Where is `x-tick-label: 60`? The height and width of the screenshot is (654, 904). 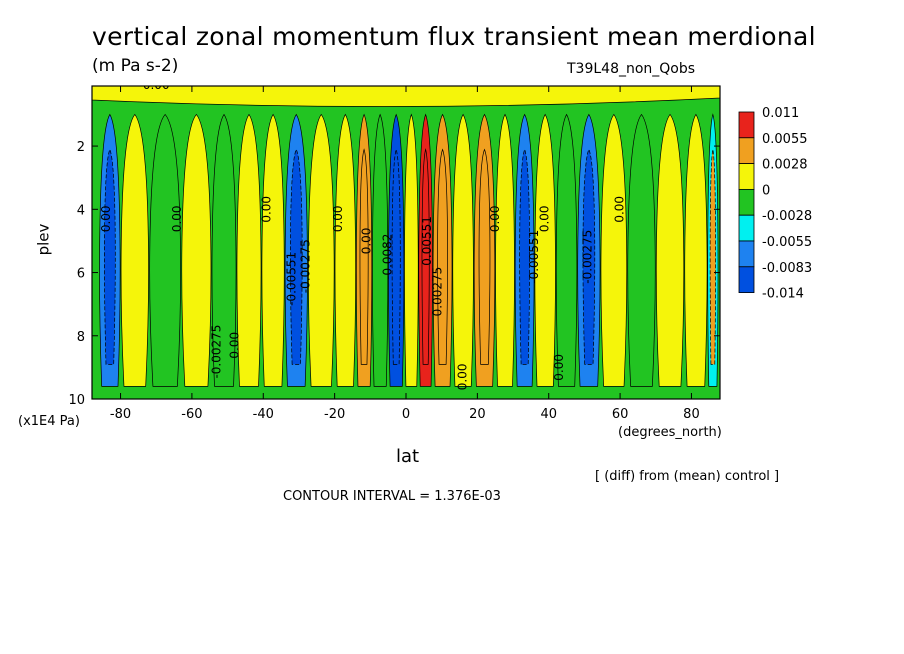
x-tick-label: 60 is located at coordinates (620, 414).